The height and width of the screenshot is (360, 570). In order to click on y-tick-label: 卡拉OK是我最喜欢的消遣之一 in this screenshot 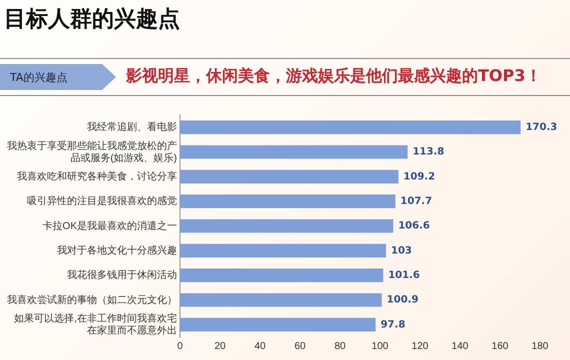, I will do `click(109, 226)`.